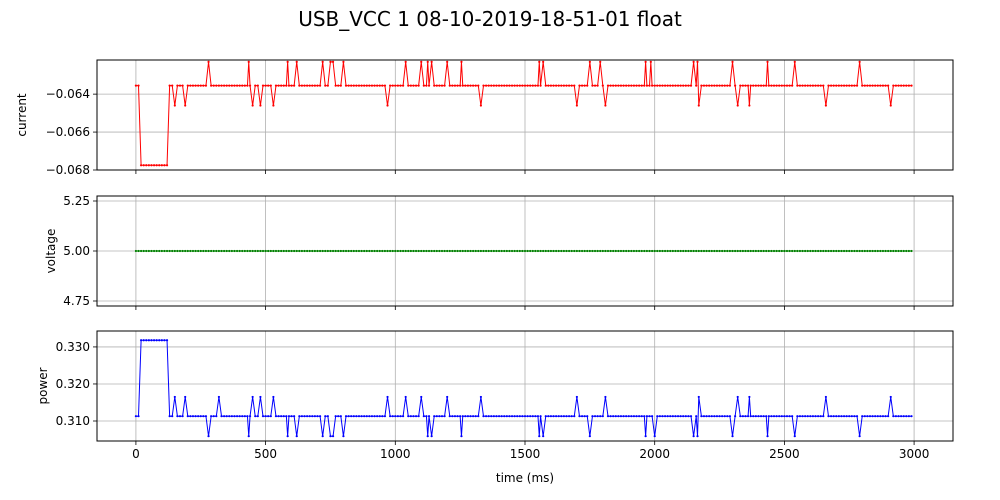 Image resolution: width=1000 pixels, height=500 pixels. What do you see at coordinates (265, 454) in the screenshot?
I see `x-tick-label: 500` at bounding box center [265, 454].